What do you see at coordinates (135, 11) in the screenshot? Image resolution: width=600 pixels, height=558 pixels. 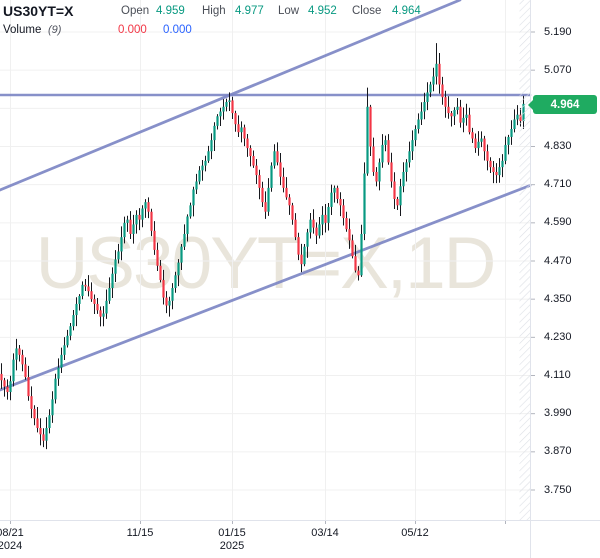 I see `open-label: Open` at bounding box center [135, 11].